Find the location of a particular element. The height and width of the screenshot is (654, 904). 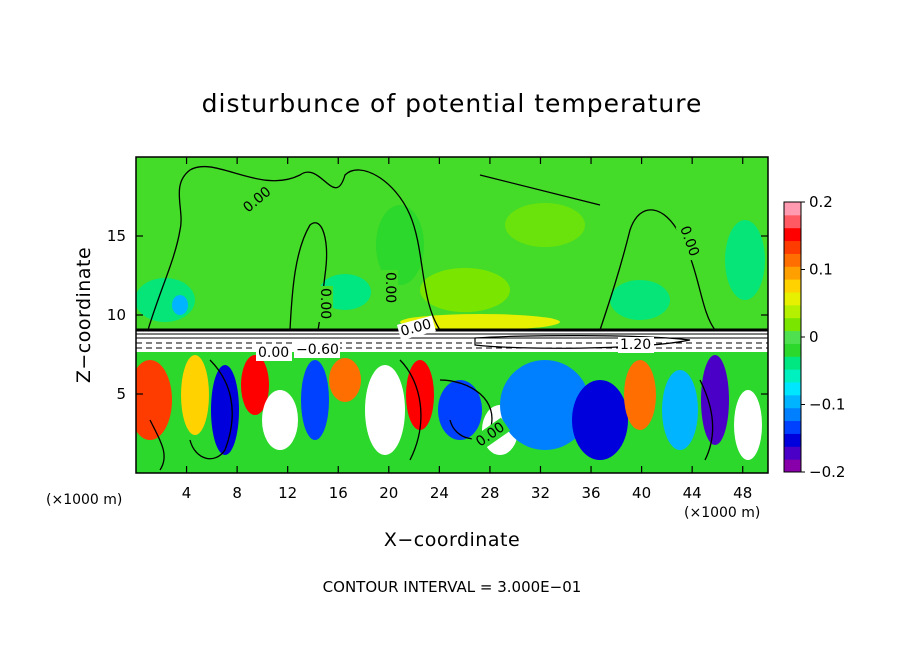

colorbar is located at coordinates (792, 337).